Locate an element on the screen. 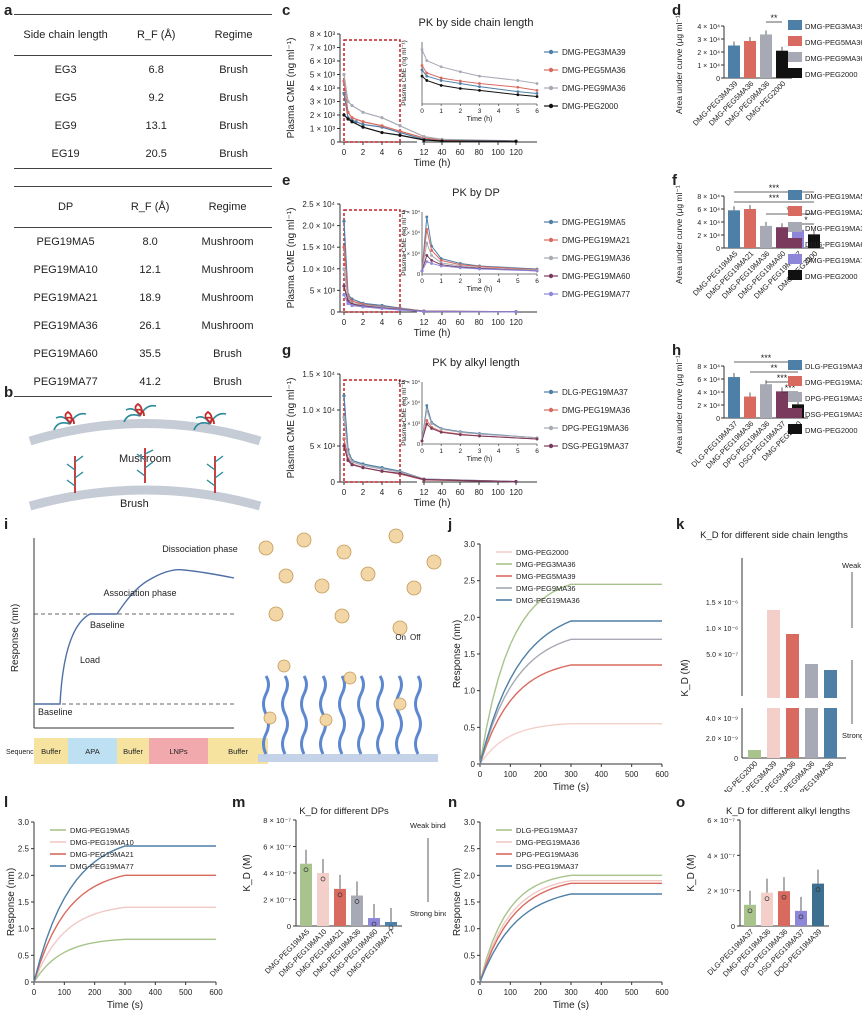 The height and width of the screenshot is (1012, 865). table-cell: EG9 is located at coordinates (65, 126).